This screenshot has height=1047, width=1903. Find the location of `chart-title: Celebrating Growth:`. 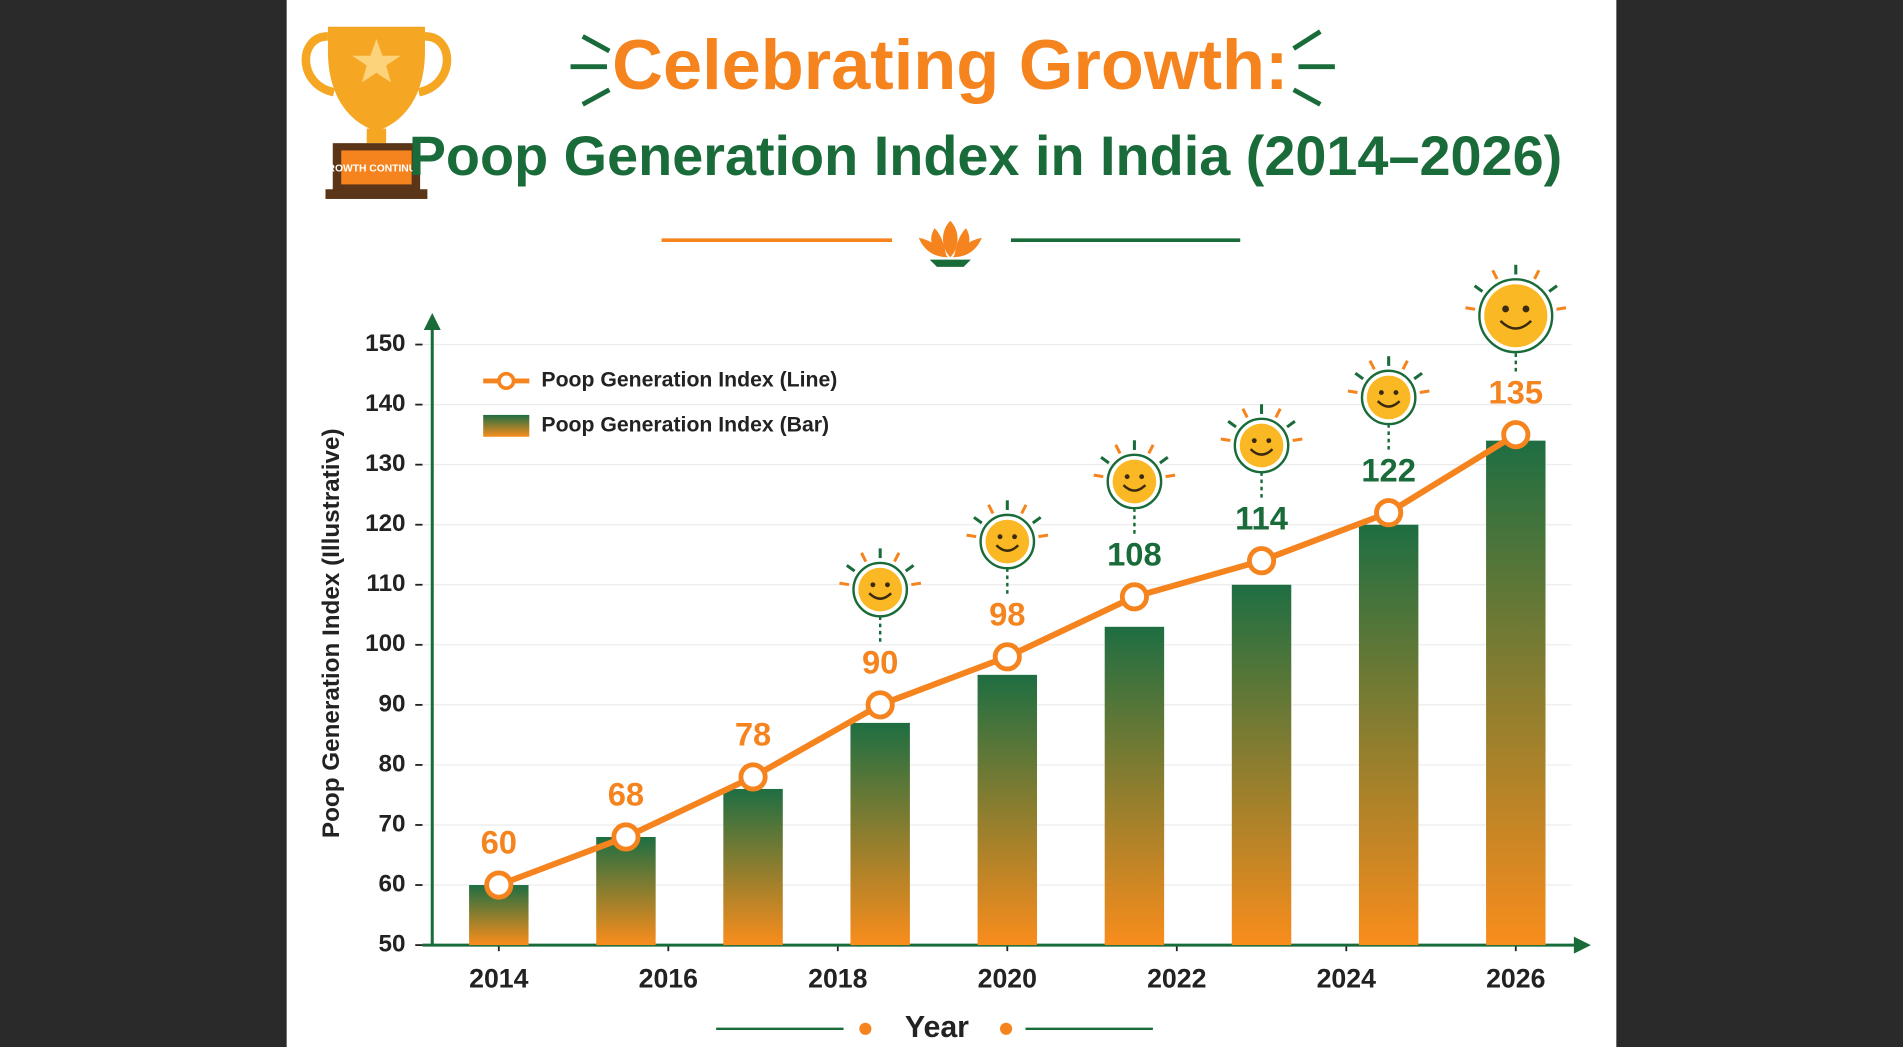

chart-title: Celebrating Growth: is located at coordinates (950, 64).